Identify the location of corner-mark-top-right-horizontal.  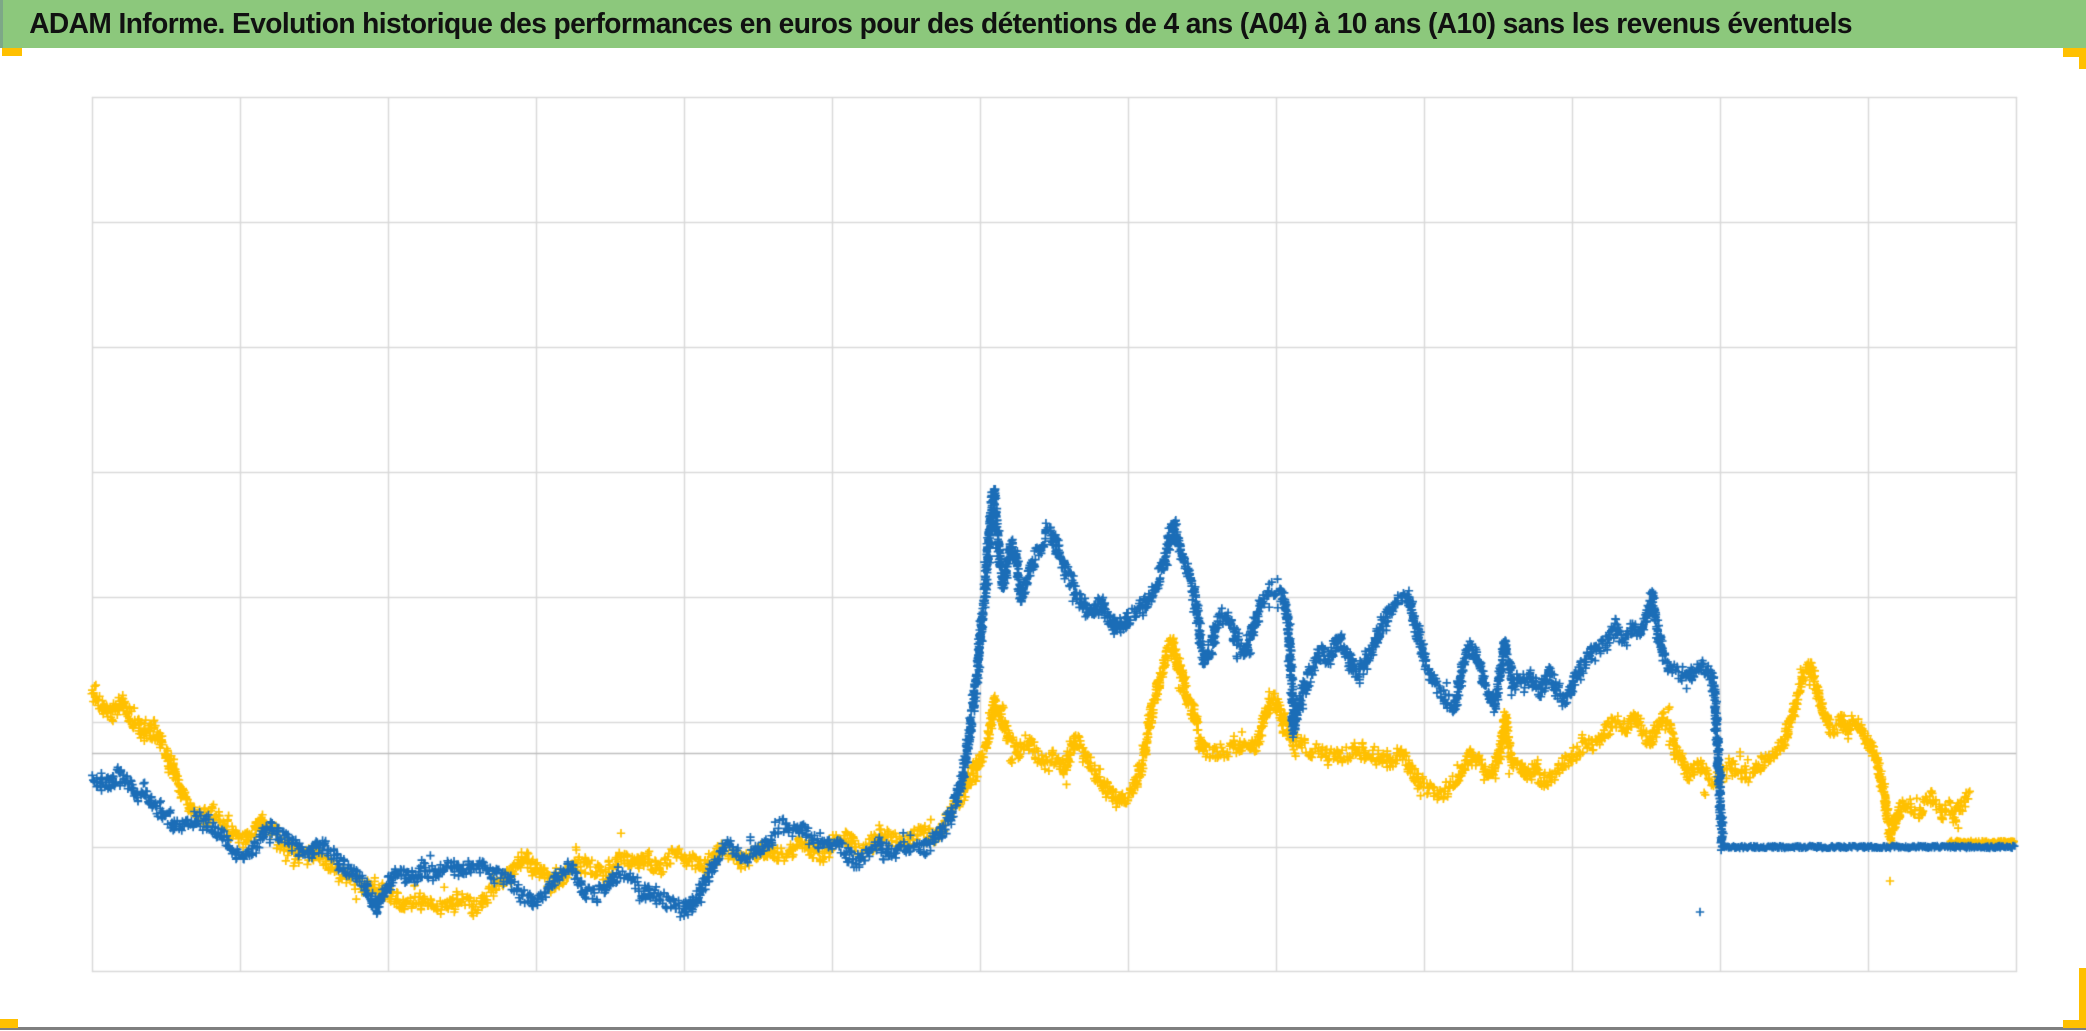
(2074, 52).